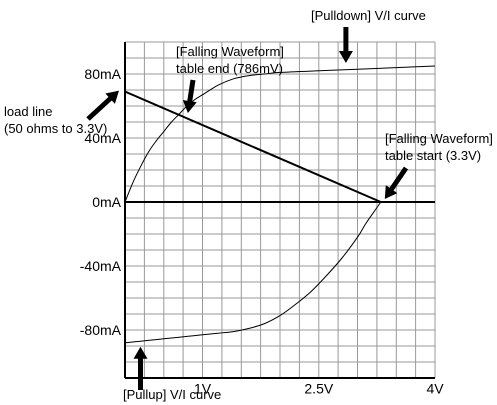  What do you see at coordinates (345, 45) in the screenshot?
I see `pulldown-arrow` at bounding box center [345, 45].